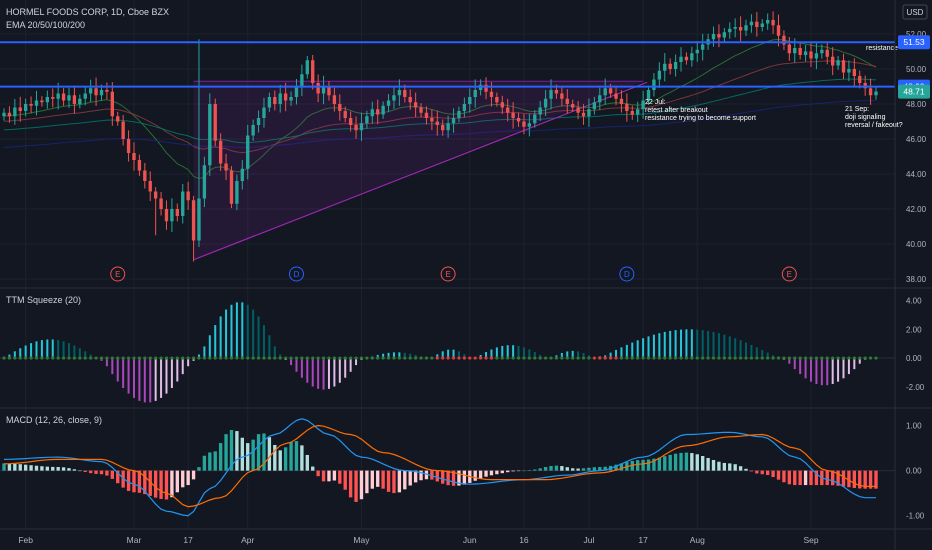 The image size is (932, 550). I want to click on macd-legend: MACD (12, 26, close, 9), so click(54, 420).